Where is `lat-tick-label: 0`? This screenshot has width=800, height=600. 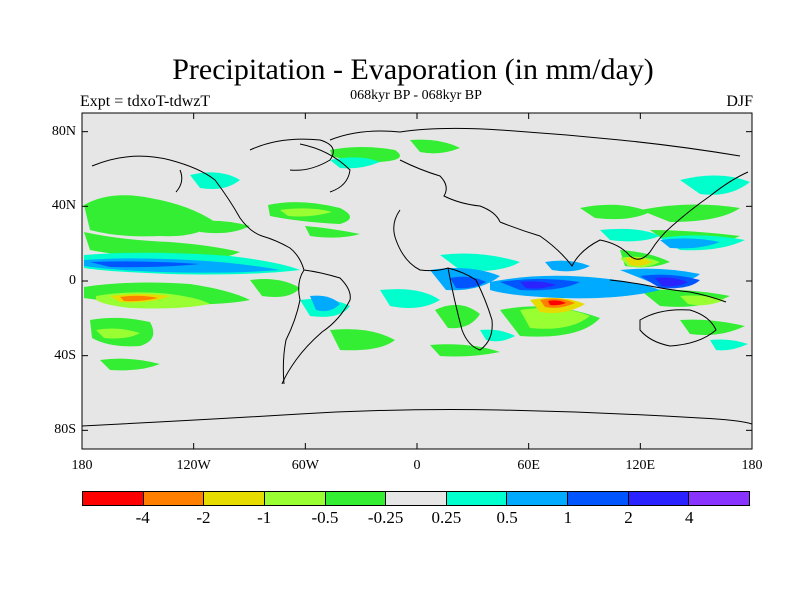
lat-tick-label: 0 is located at coordinates (72, 280).